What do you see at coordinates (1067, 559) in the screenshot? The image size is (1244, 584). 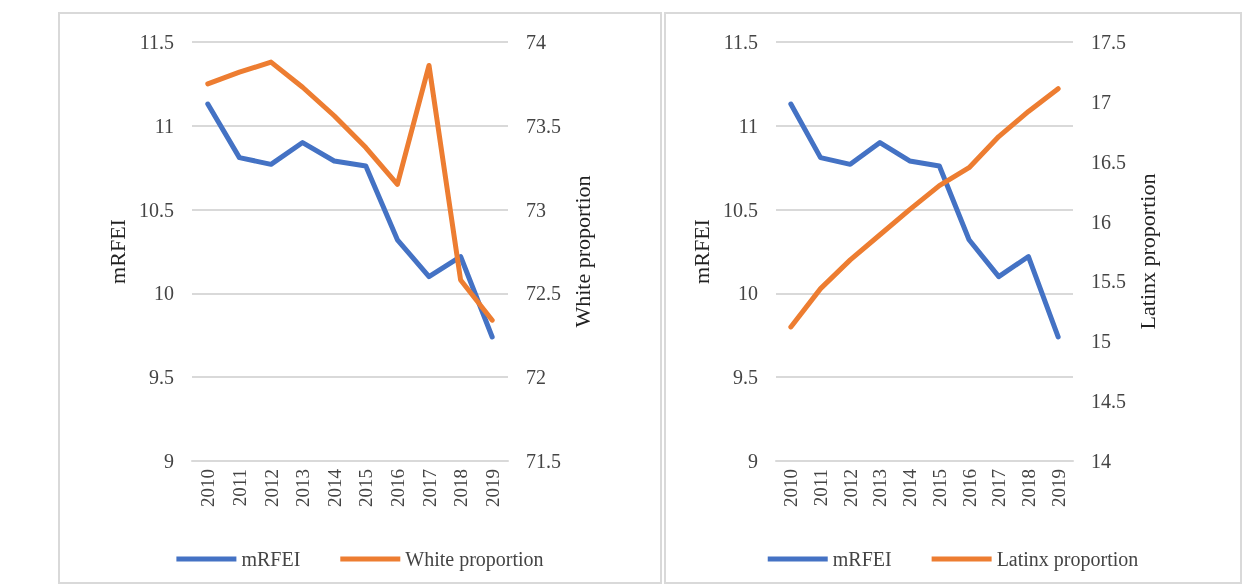 I see `legend-label: Latinx proportion` at bounding box center [1067, 559].